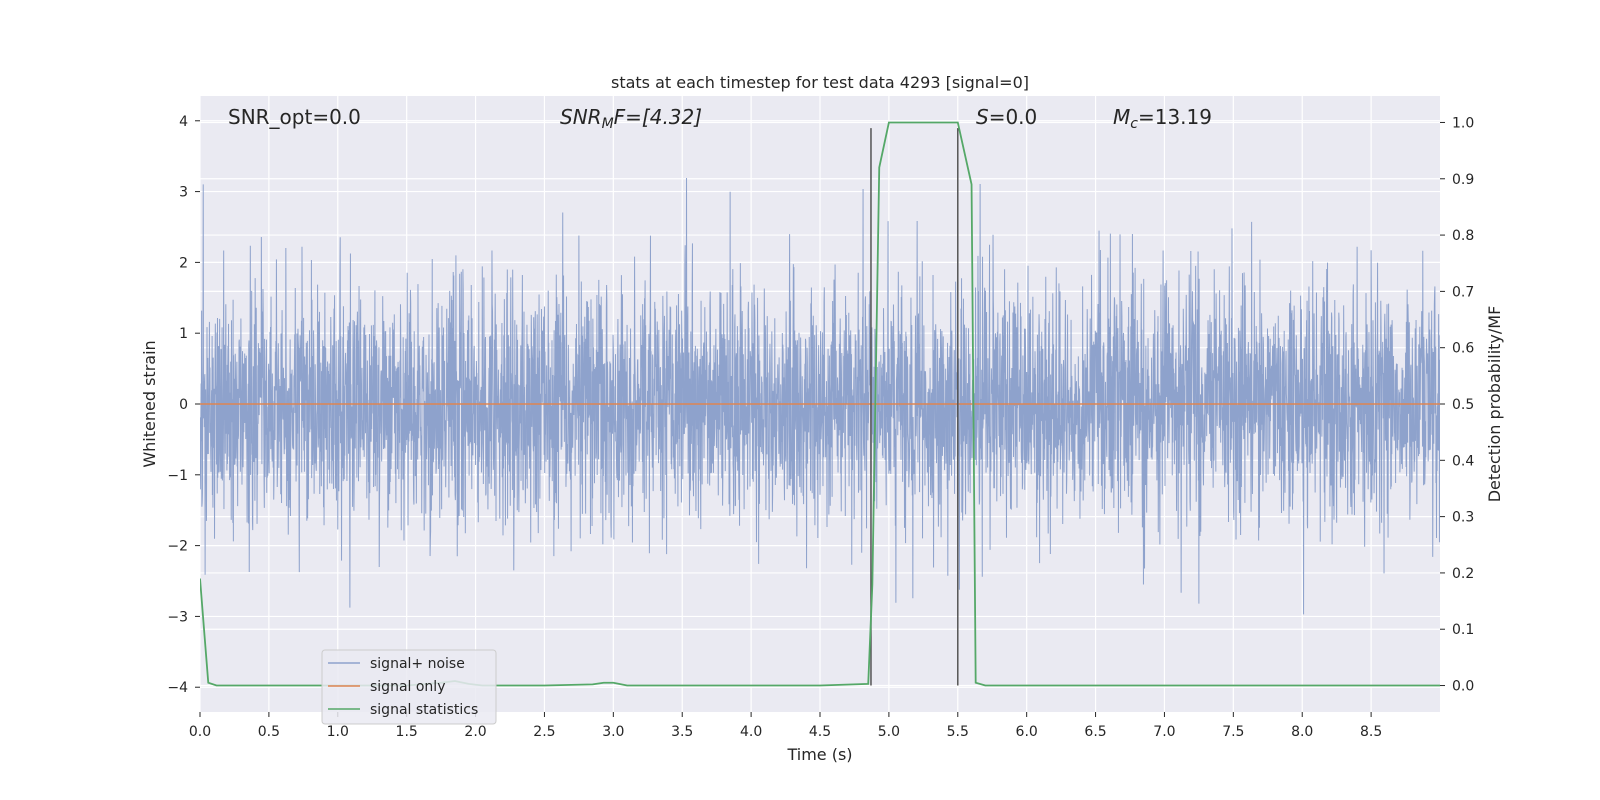  I want to click on x-tick-label: 7.5, so click(1233, 732).